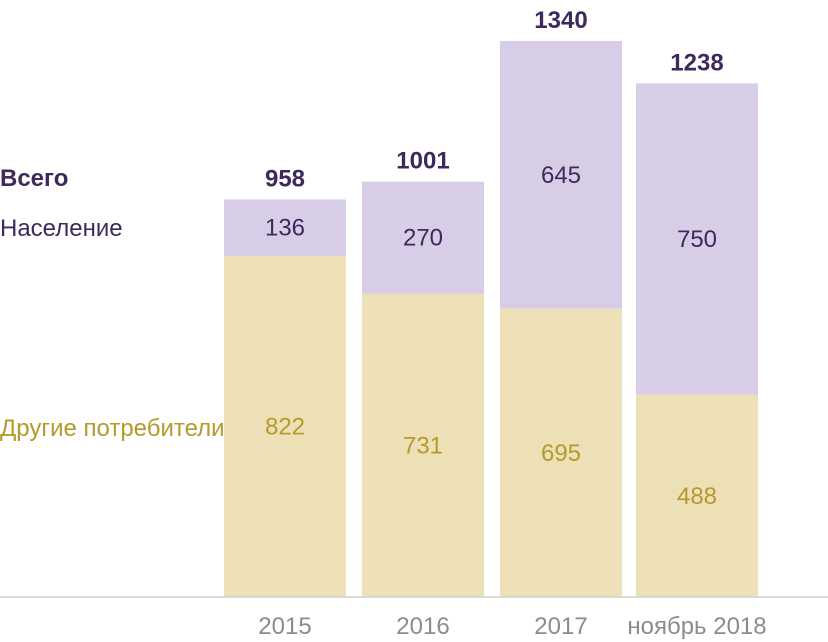  What do you see at coordinates (512, 626) in the screenshot?
I see `x-ticks-group: 2015 2016 2017 ноябрь 2018` at bounding box center [512, 626].